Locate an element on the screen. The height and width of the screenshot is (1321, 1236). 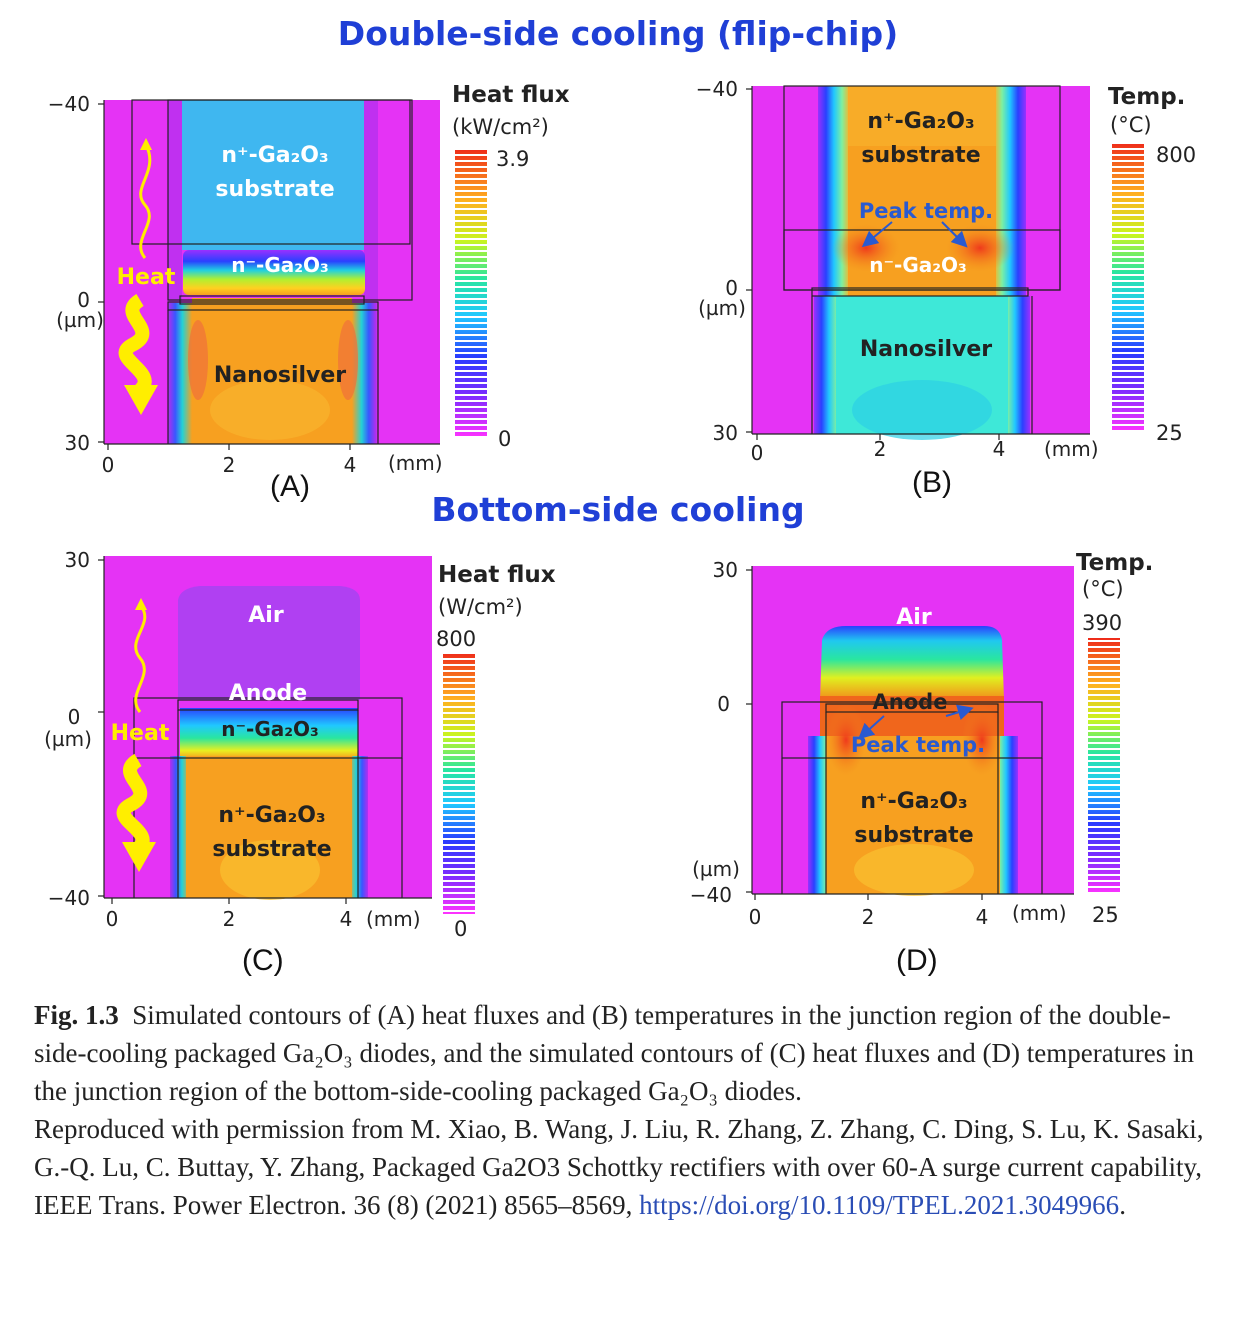
panel-a-drift-region is located at coordinates (274, 272).